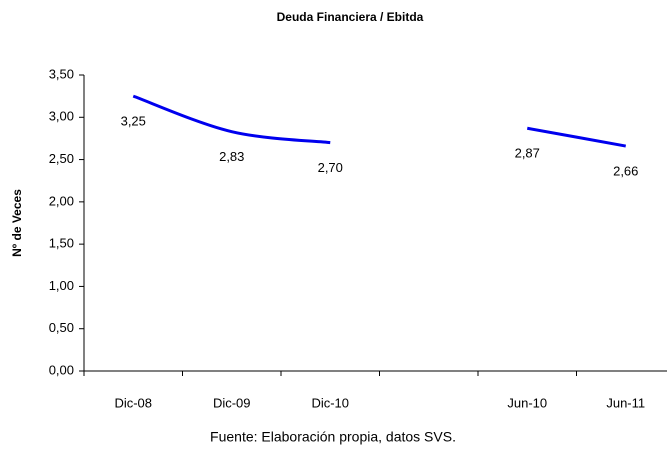  What do you see at coordinates (625, 402) in the screenshot?
I see `x-tick-label: Jun-11` at bounding box center [625, 402].